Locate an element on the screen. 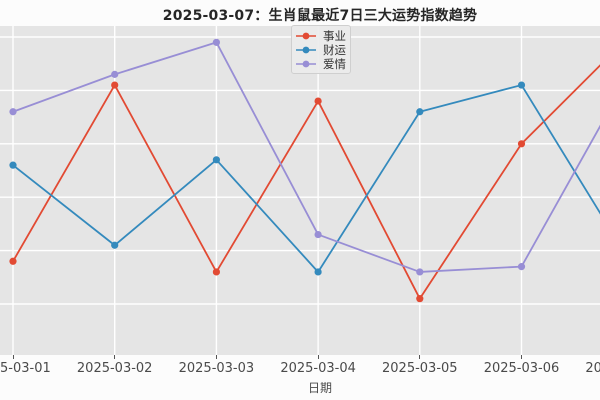 The image size is (600, 400). x-axis-label: 日期 is located at coordinates (319, 388).